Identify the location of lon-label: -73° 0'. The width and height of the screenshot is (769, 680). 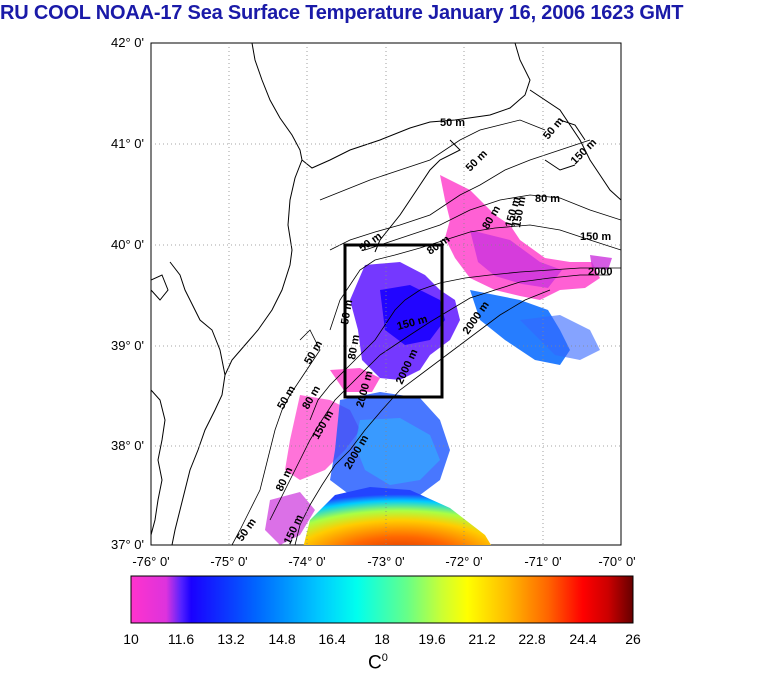
(385, 561).